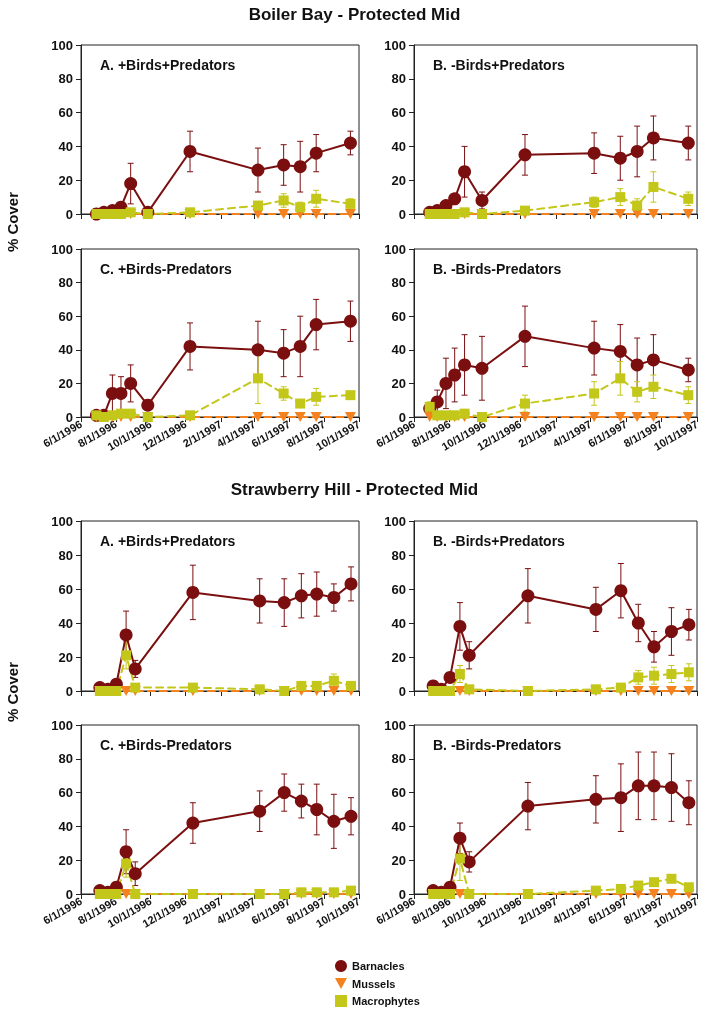 This screenshot has height=1024, width=709. I want to click on text: C. +Birds-Predators, so click(166, 745).